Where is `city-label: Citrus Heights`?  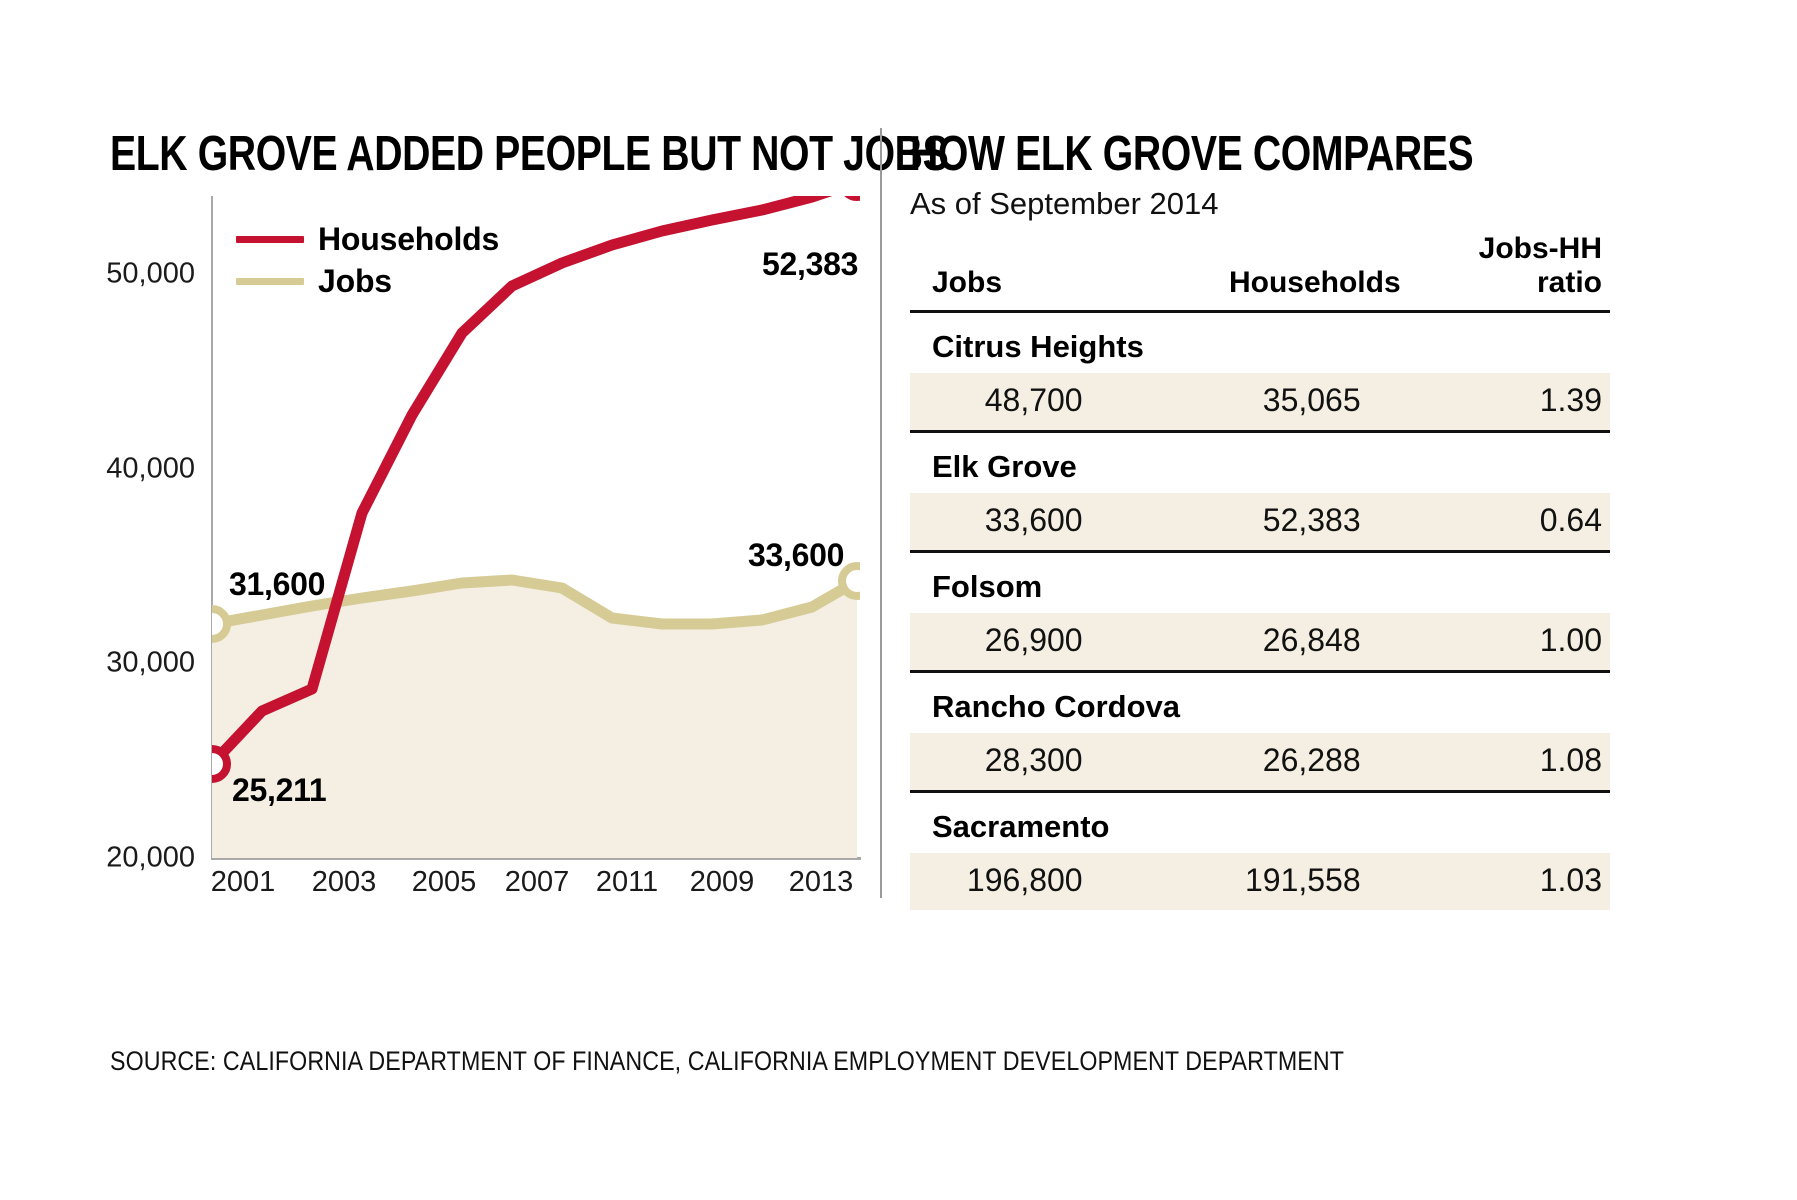 city-label: Citrus Heights is located at coordinates (1260, 342).